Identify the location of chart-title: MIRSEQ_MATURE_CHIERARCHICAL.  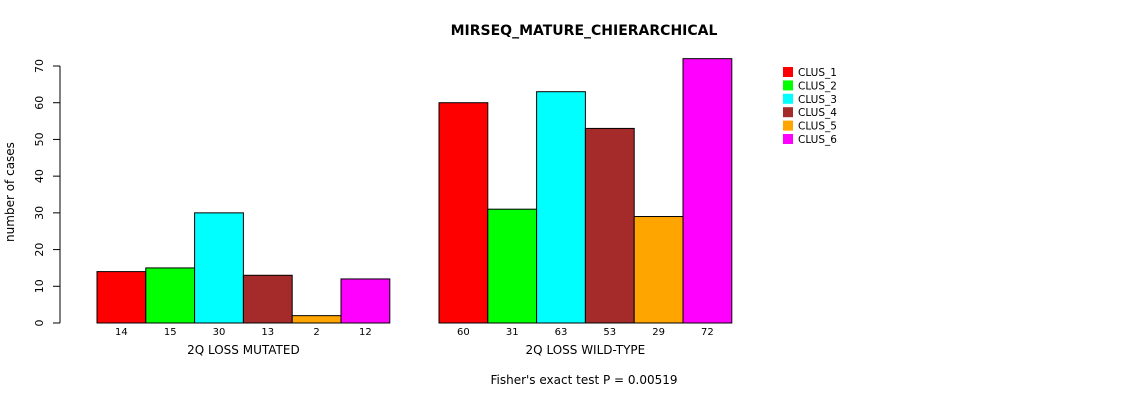
(584, 31).